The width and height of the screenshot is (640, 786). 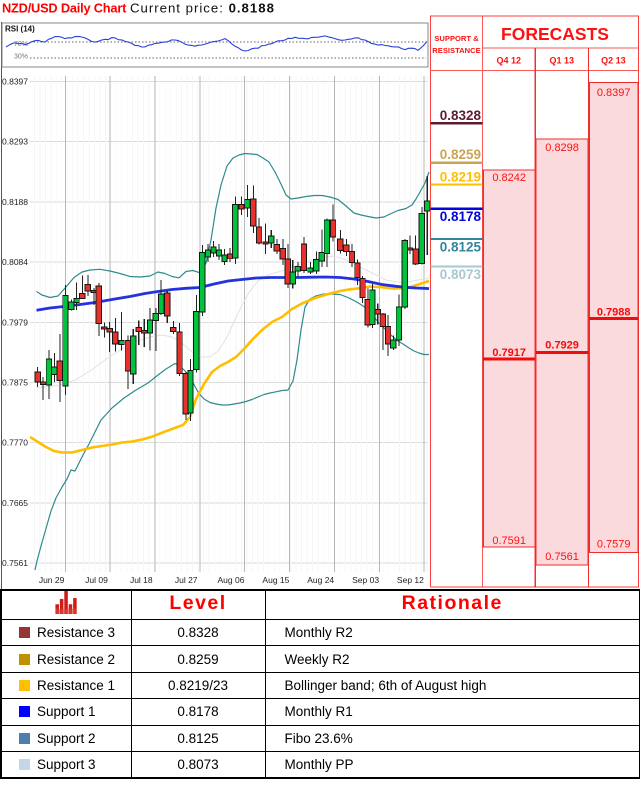 I want to click on svg-text: 30%, so click(x=21, y=57).